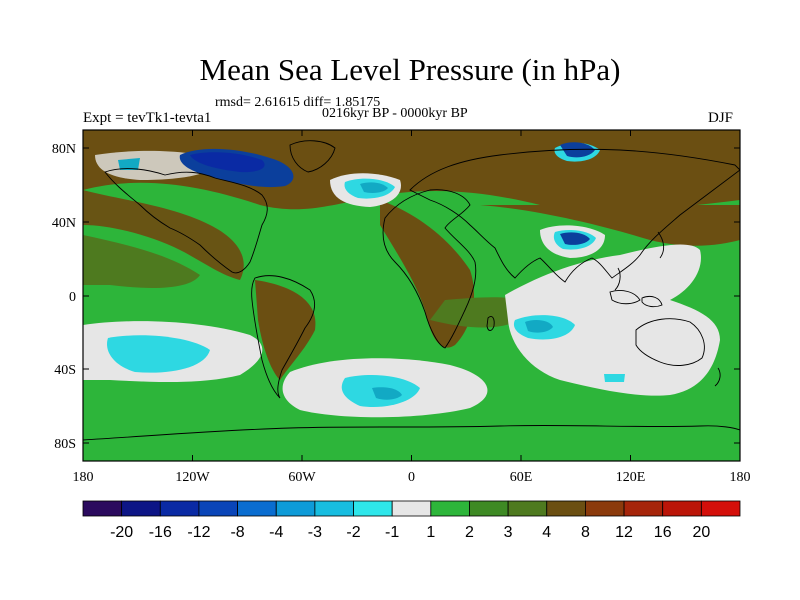 This screenshot has height=600, width=800. What do you see at coordinates (65, 444) in the screenshot?
I see `lat-label: 80S` at bounding box center [65, 444].